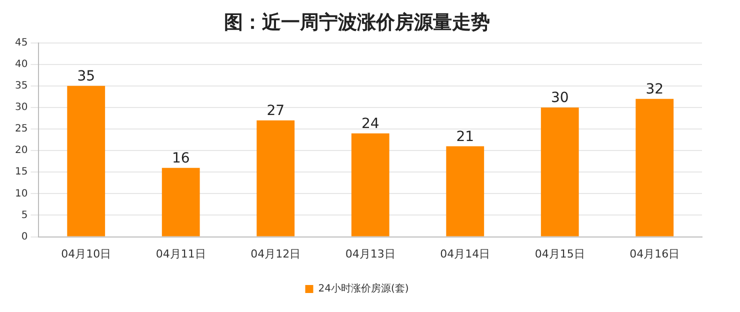  Describe the element at coordinates (21, 172) in the screenshot. I see `y-tick-label: 15` at that location.